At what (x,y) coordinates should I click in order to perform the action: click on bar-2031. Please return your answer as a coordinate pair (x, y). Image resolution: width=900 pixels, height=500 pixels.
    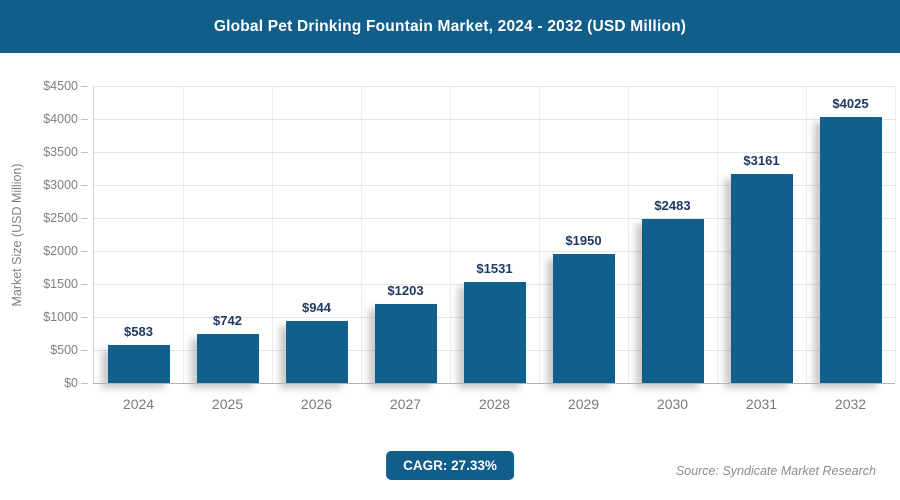
    Looking at the image, I should click on (761, 278).